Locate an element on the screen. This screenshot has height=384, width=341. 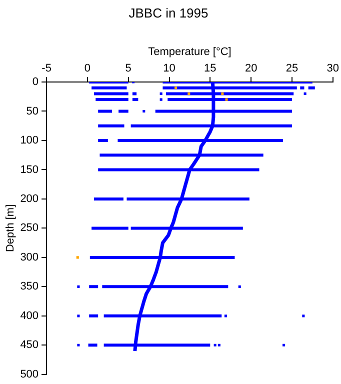
y-tick-label: 250 is located at coordinates (29, 228).